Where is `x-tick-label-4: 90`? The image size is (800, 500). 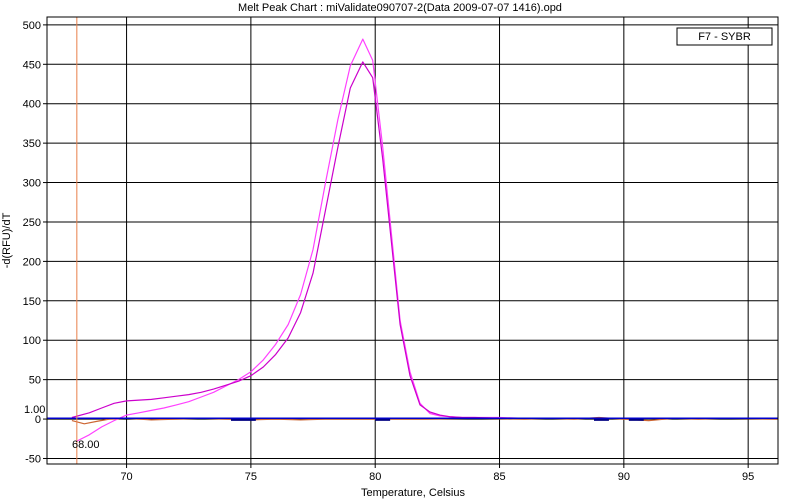
x-tick-label-4: 90 is located at coordinates (624, 477).